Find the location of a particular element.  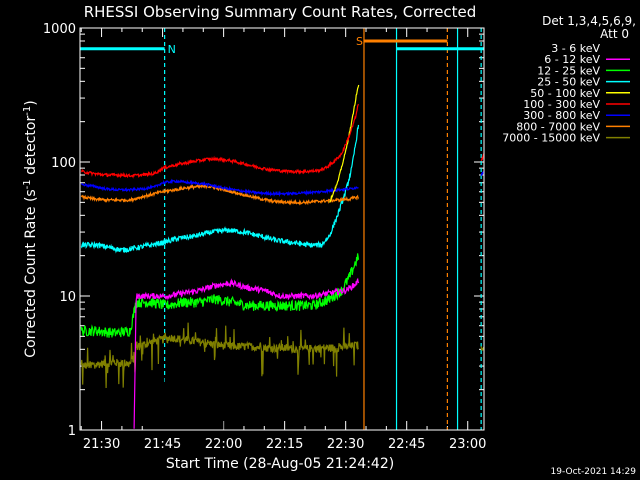

series-line-25-50-kev is located at coordinates (220, 189).